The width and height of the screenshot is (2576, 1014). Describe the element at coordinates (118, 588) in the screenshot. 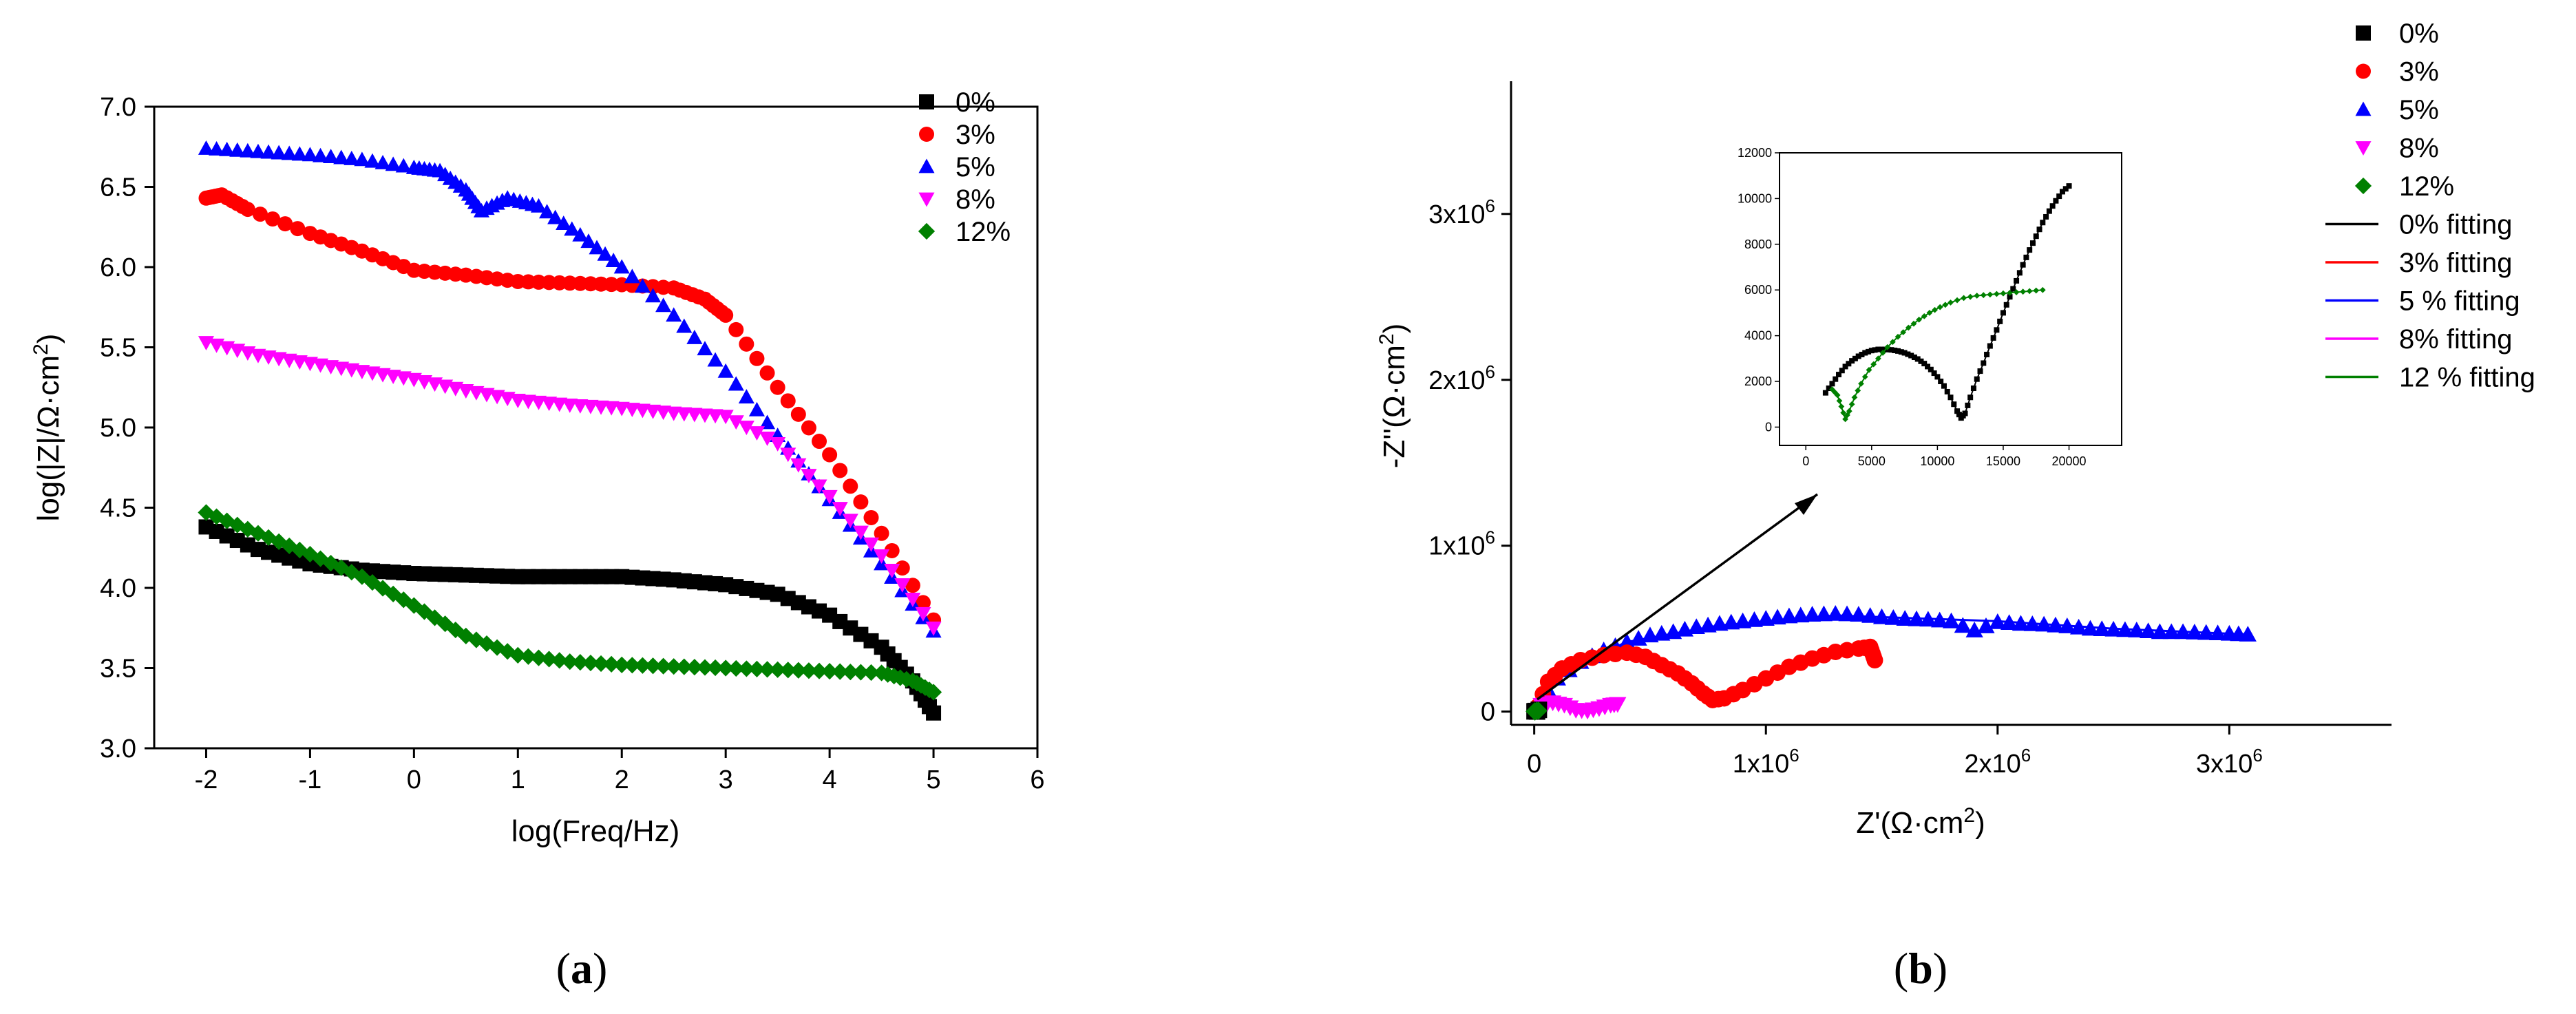

I see `chart-a-y-tick-label: 4.0` at that location.